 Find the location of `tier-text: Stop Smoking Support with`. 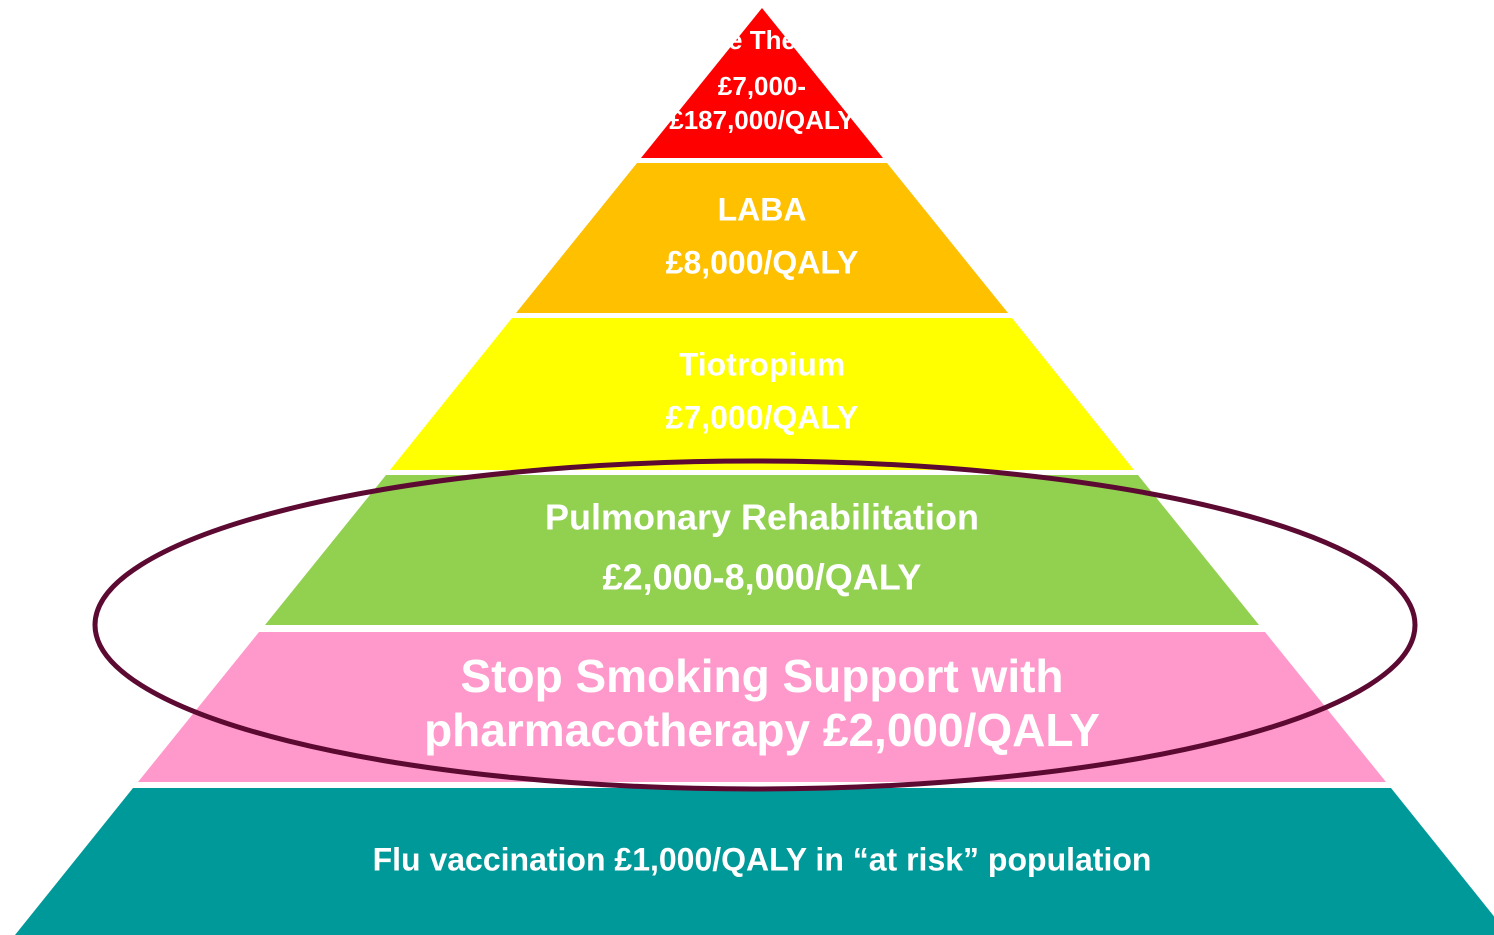

tier-text: Stop Smoking Support with is located at coordinates (761, 676).